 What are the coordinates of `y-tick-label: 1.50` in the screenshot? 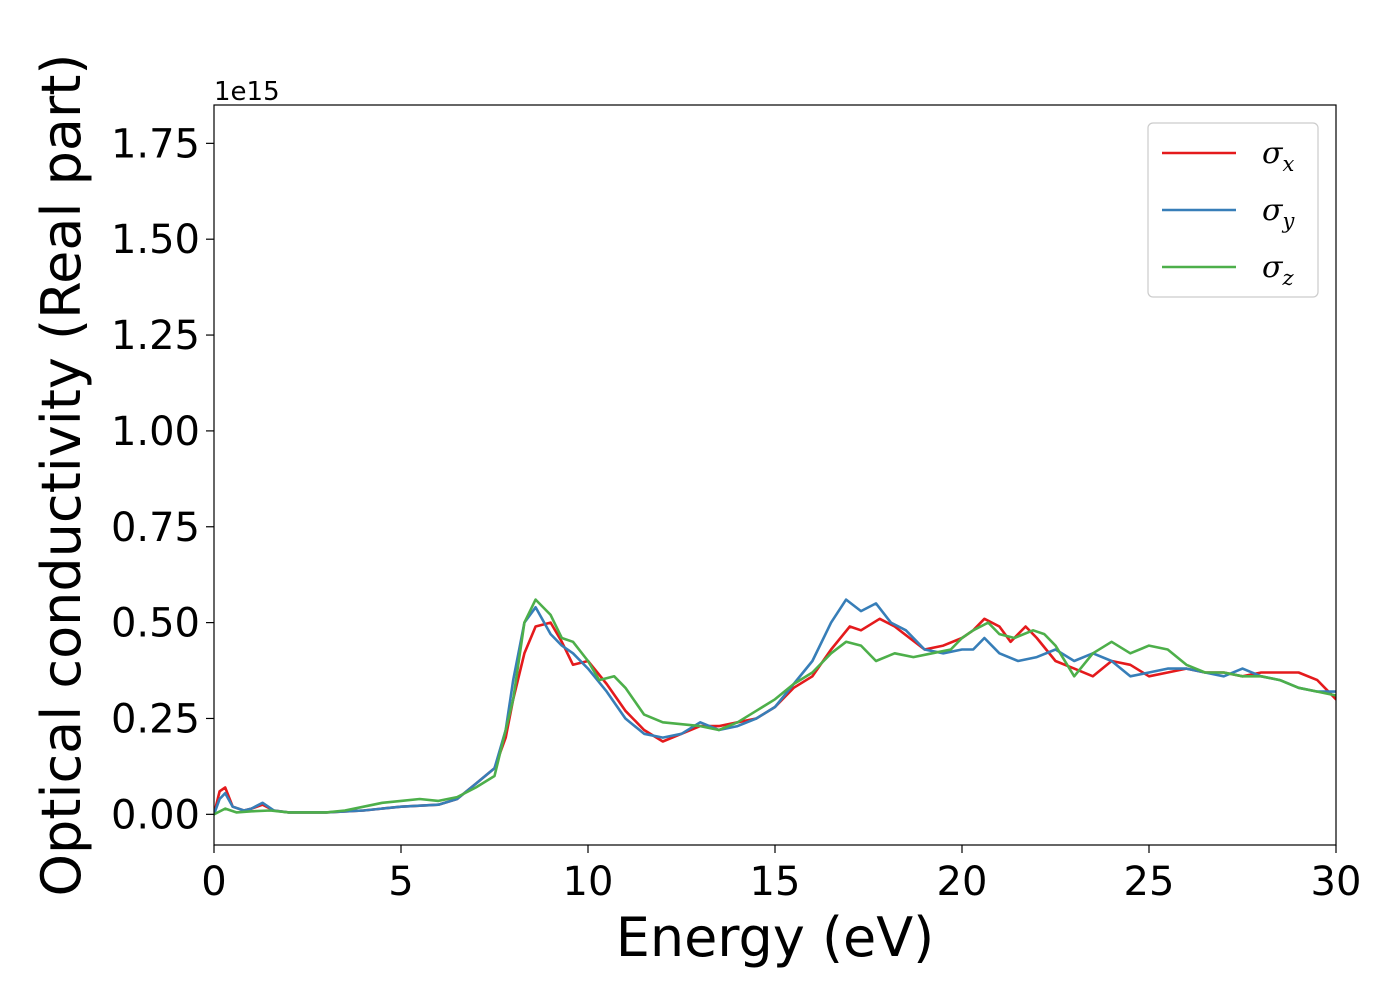 It's located at (155, 240).